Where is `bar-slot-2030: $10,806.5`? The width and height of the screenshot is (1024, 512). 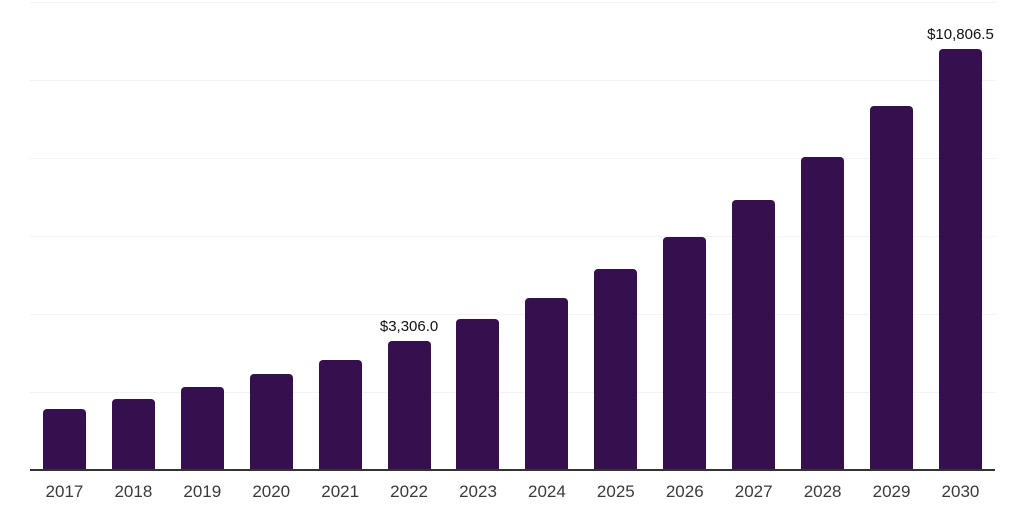 bar-slot-2030: $10,806.5 is located at coordinates (960, 236).